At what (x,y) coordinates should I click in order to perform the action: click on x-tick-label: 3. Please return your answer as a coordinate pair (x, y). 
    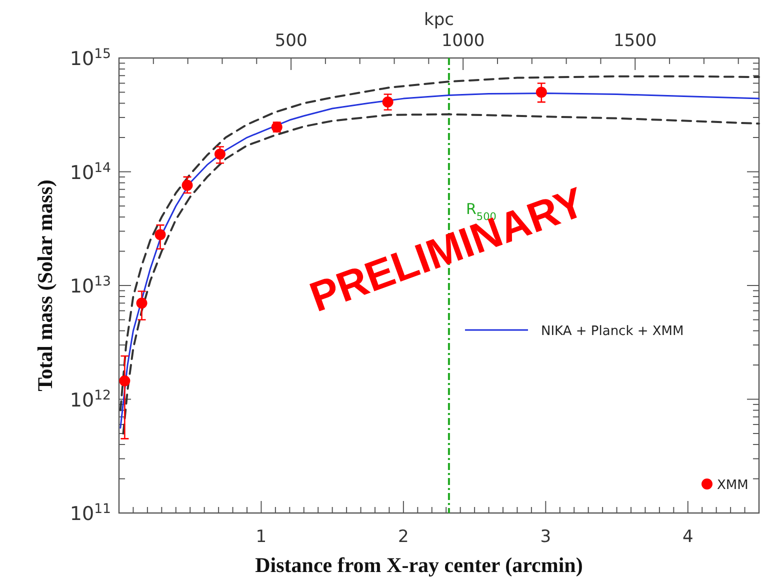
    Looking at the image, I should click on (546, 537).